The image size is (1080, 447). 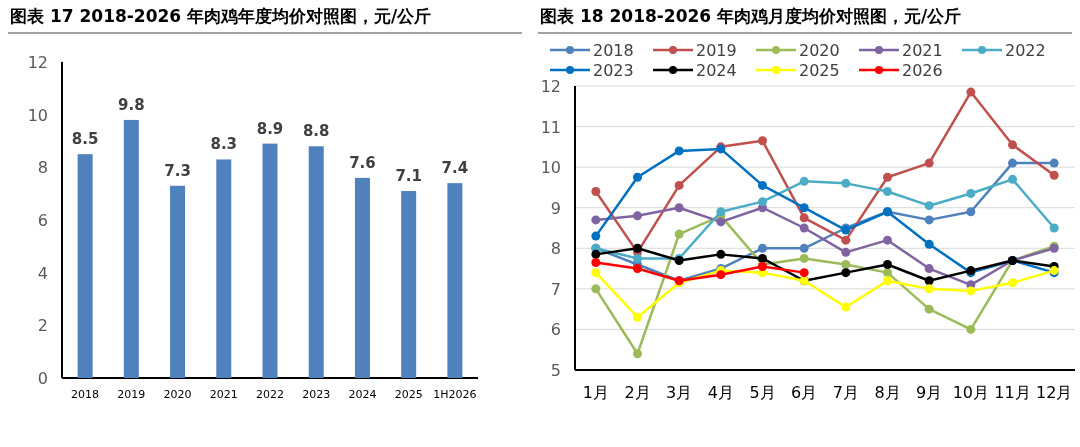 I want to click on chart-title: 图表 17 2018-2026 年肉鸡年度均价对照图，元/公斤, so click(x=221, y=16).